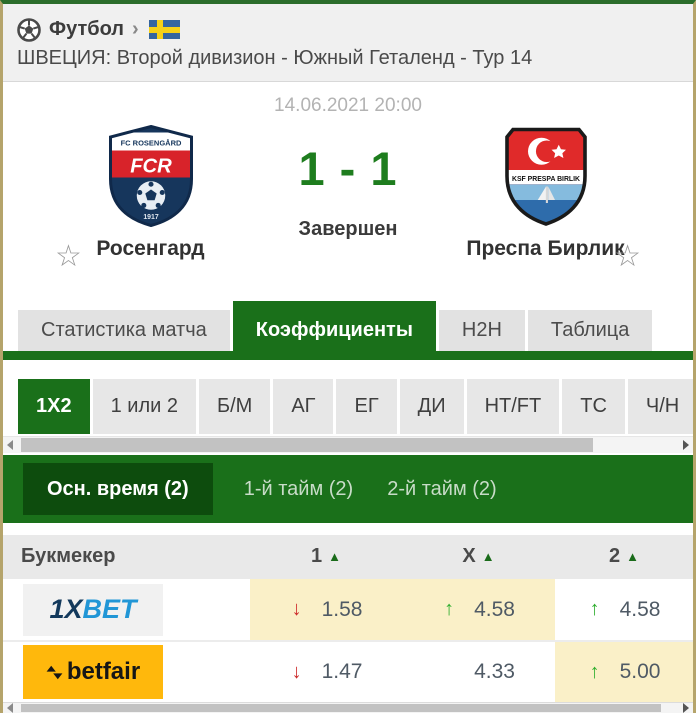 Image resolution: width=696 pixels, height=713 pixels. What do you see at coordinates (151, 167) in the screenshot?
I see `svg-text: FCR` at bounding box center [151, 167].